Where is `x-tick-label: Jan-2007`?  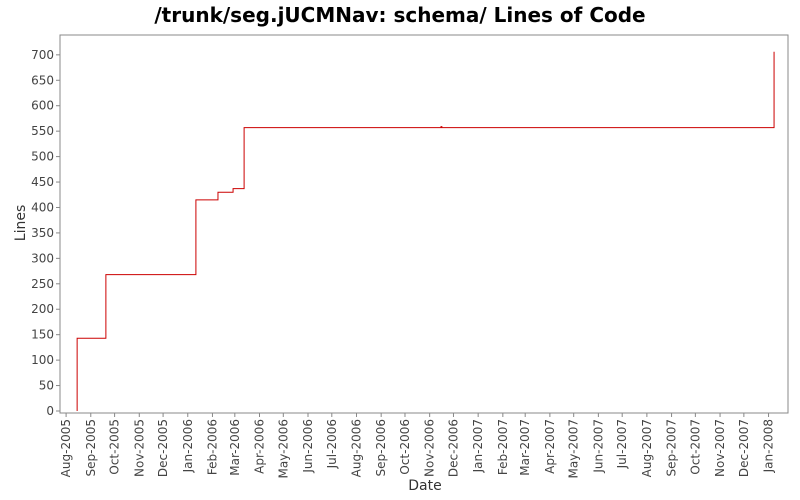 x-tick-label: Jan-2007 is located at coordinates (478, 446).